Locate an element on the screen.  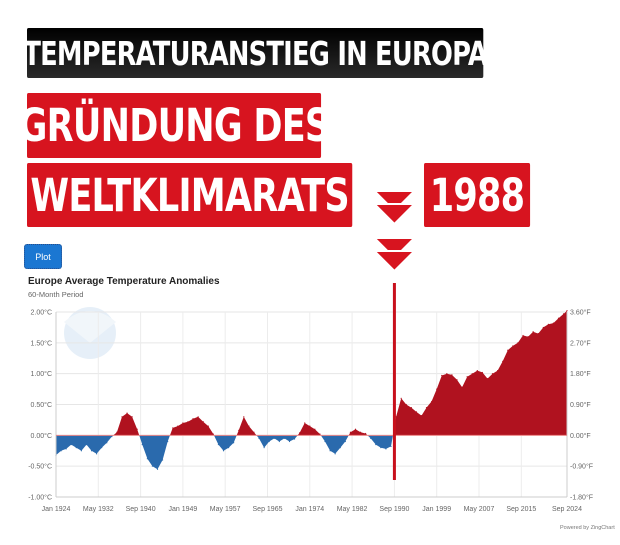
y-tick-label-right: 1.80°F is located at coordinates (580, 374).